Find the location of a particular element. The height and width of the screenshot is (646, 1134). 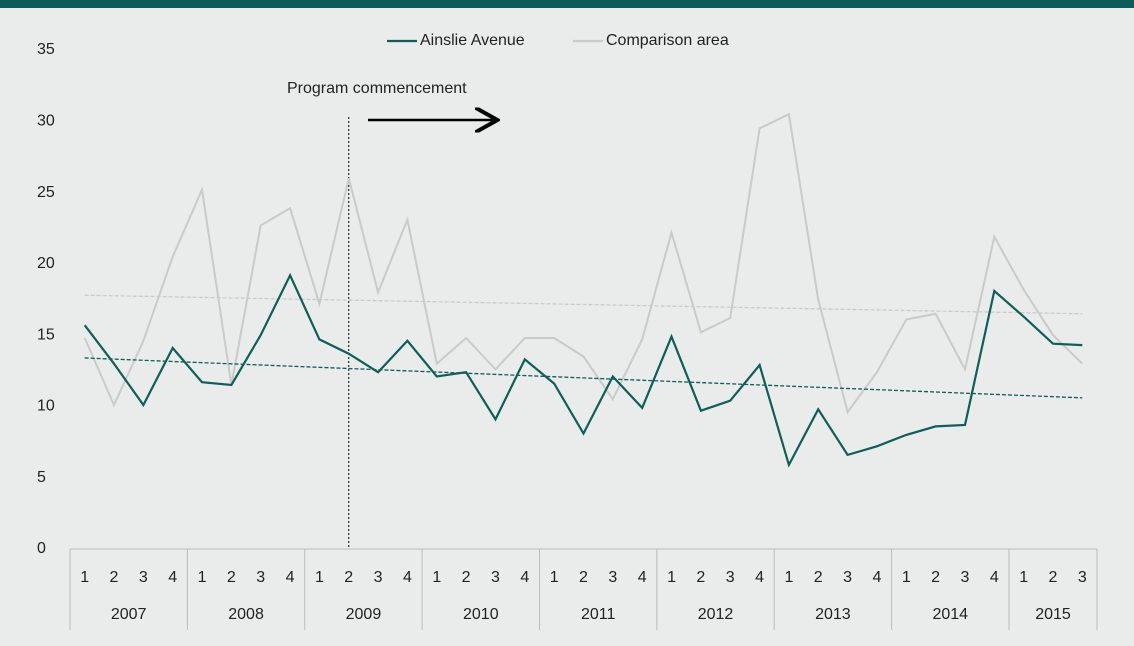

legend-label: Comparison area is located at coordinates (667, 40).